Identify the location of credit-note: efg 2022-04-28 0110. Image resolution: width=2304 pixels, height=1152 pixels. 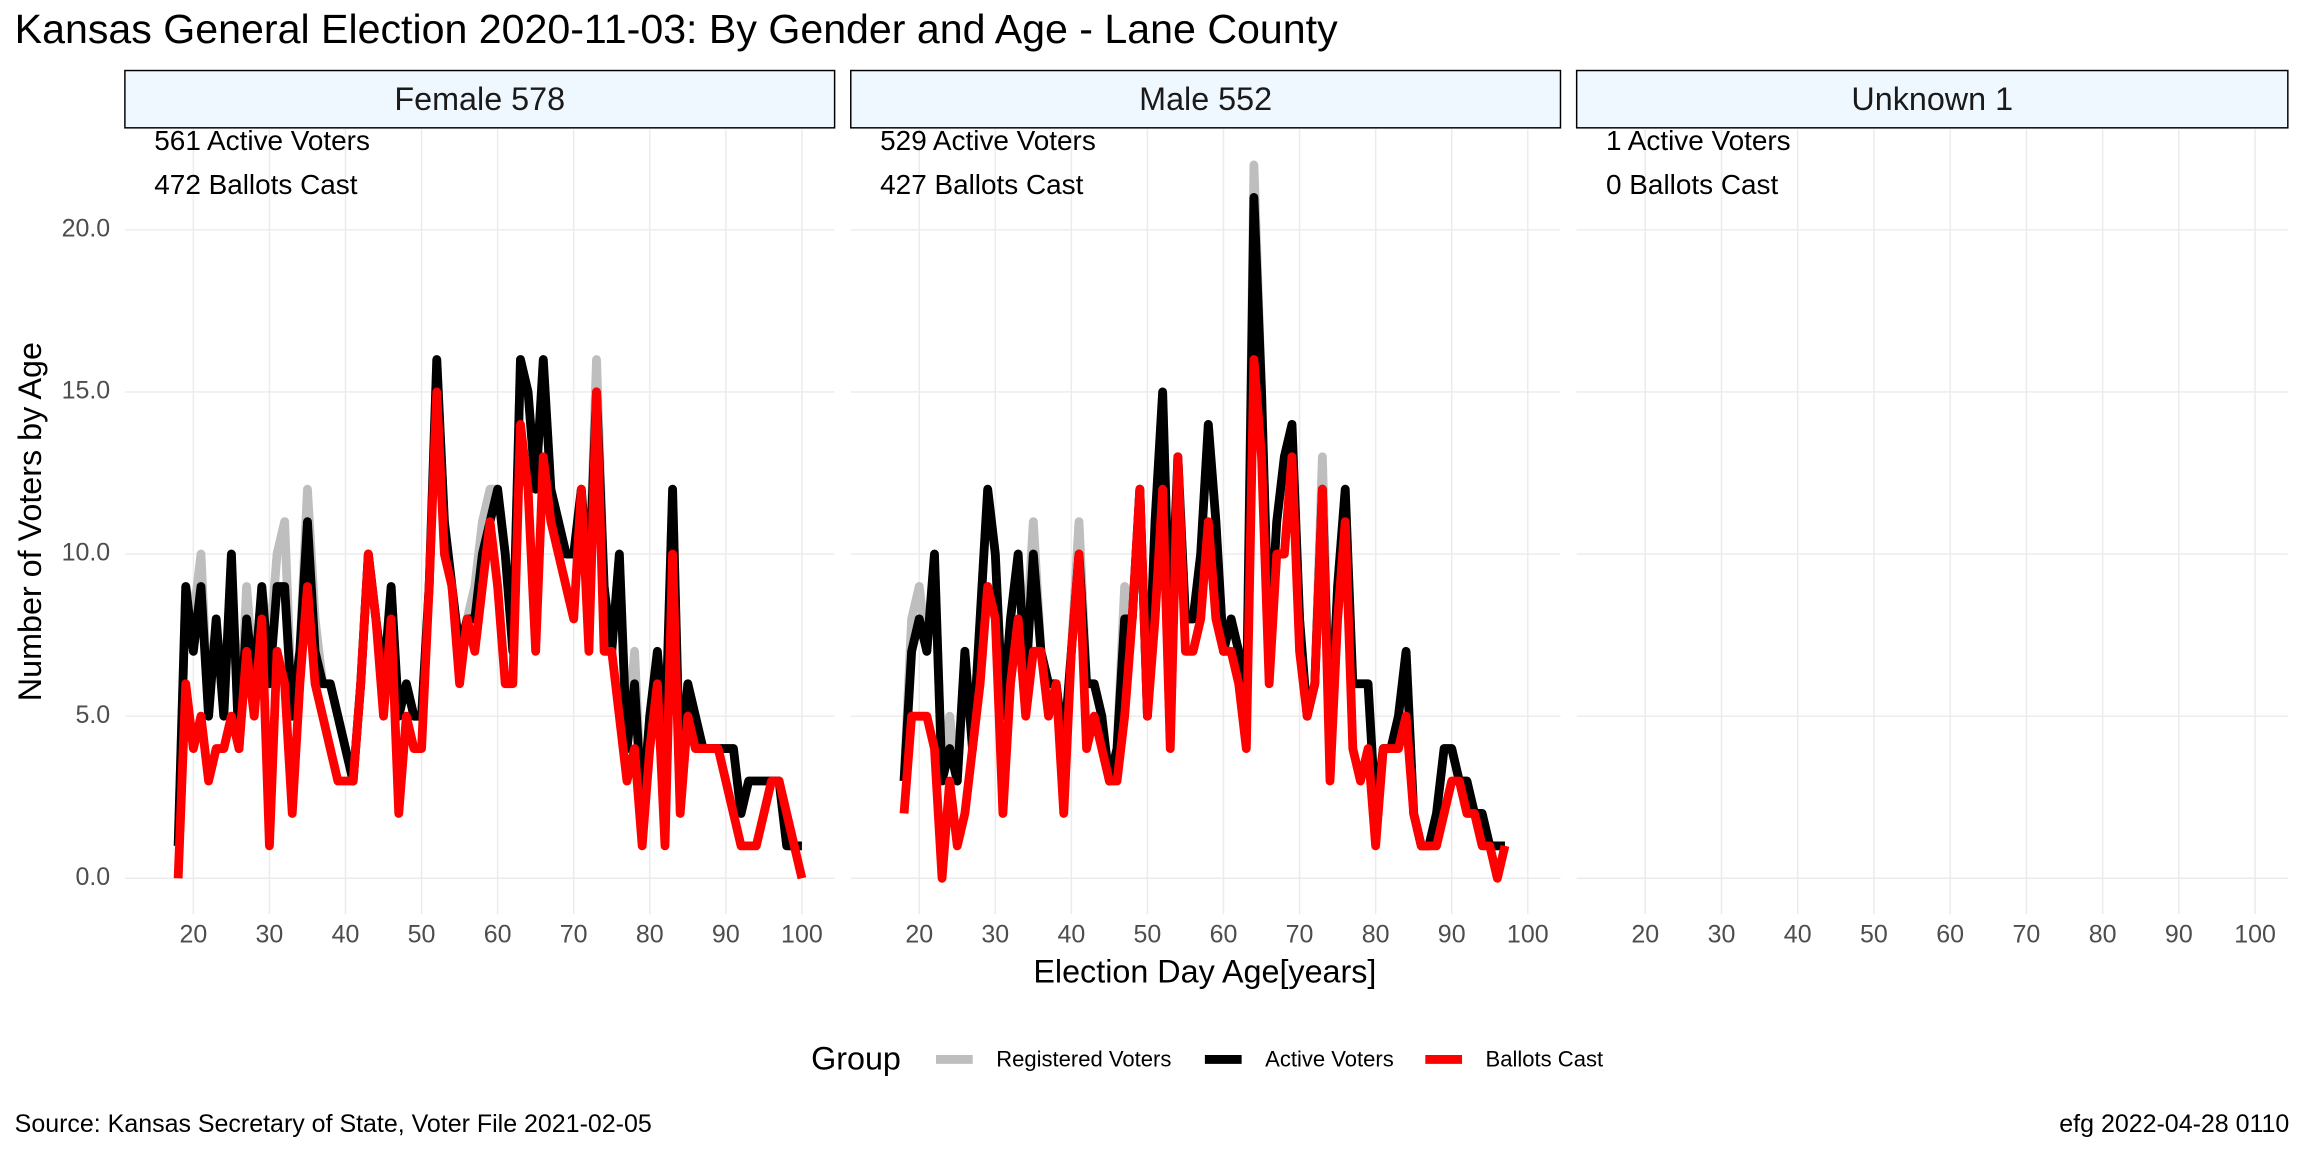
(2174, 1124).